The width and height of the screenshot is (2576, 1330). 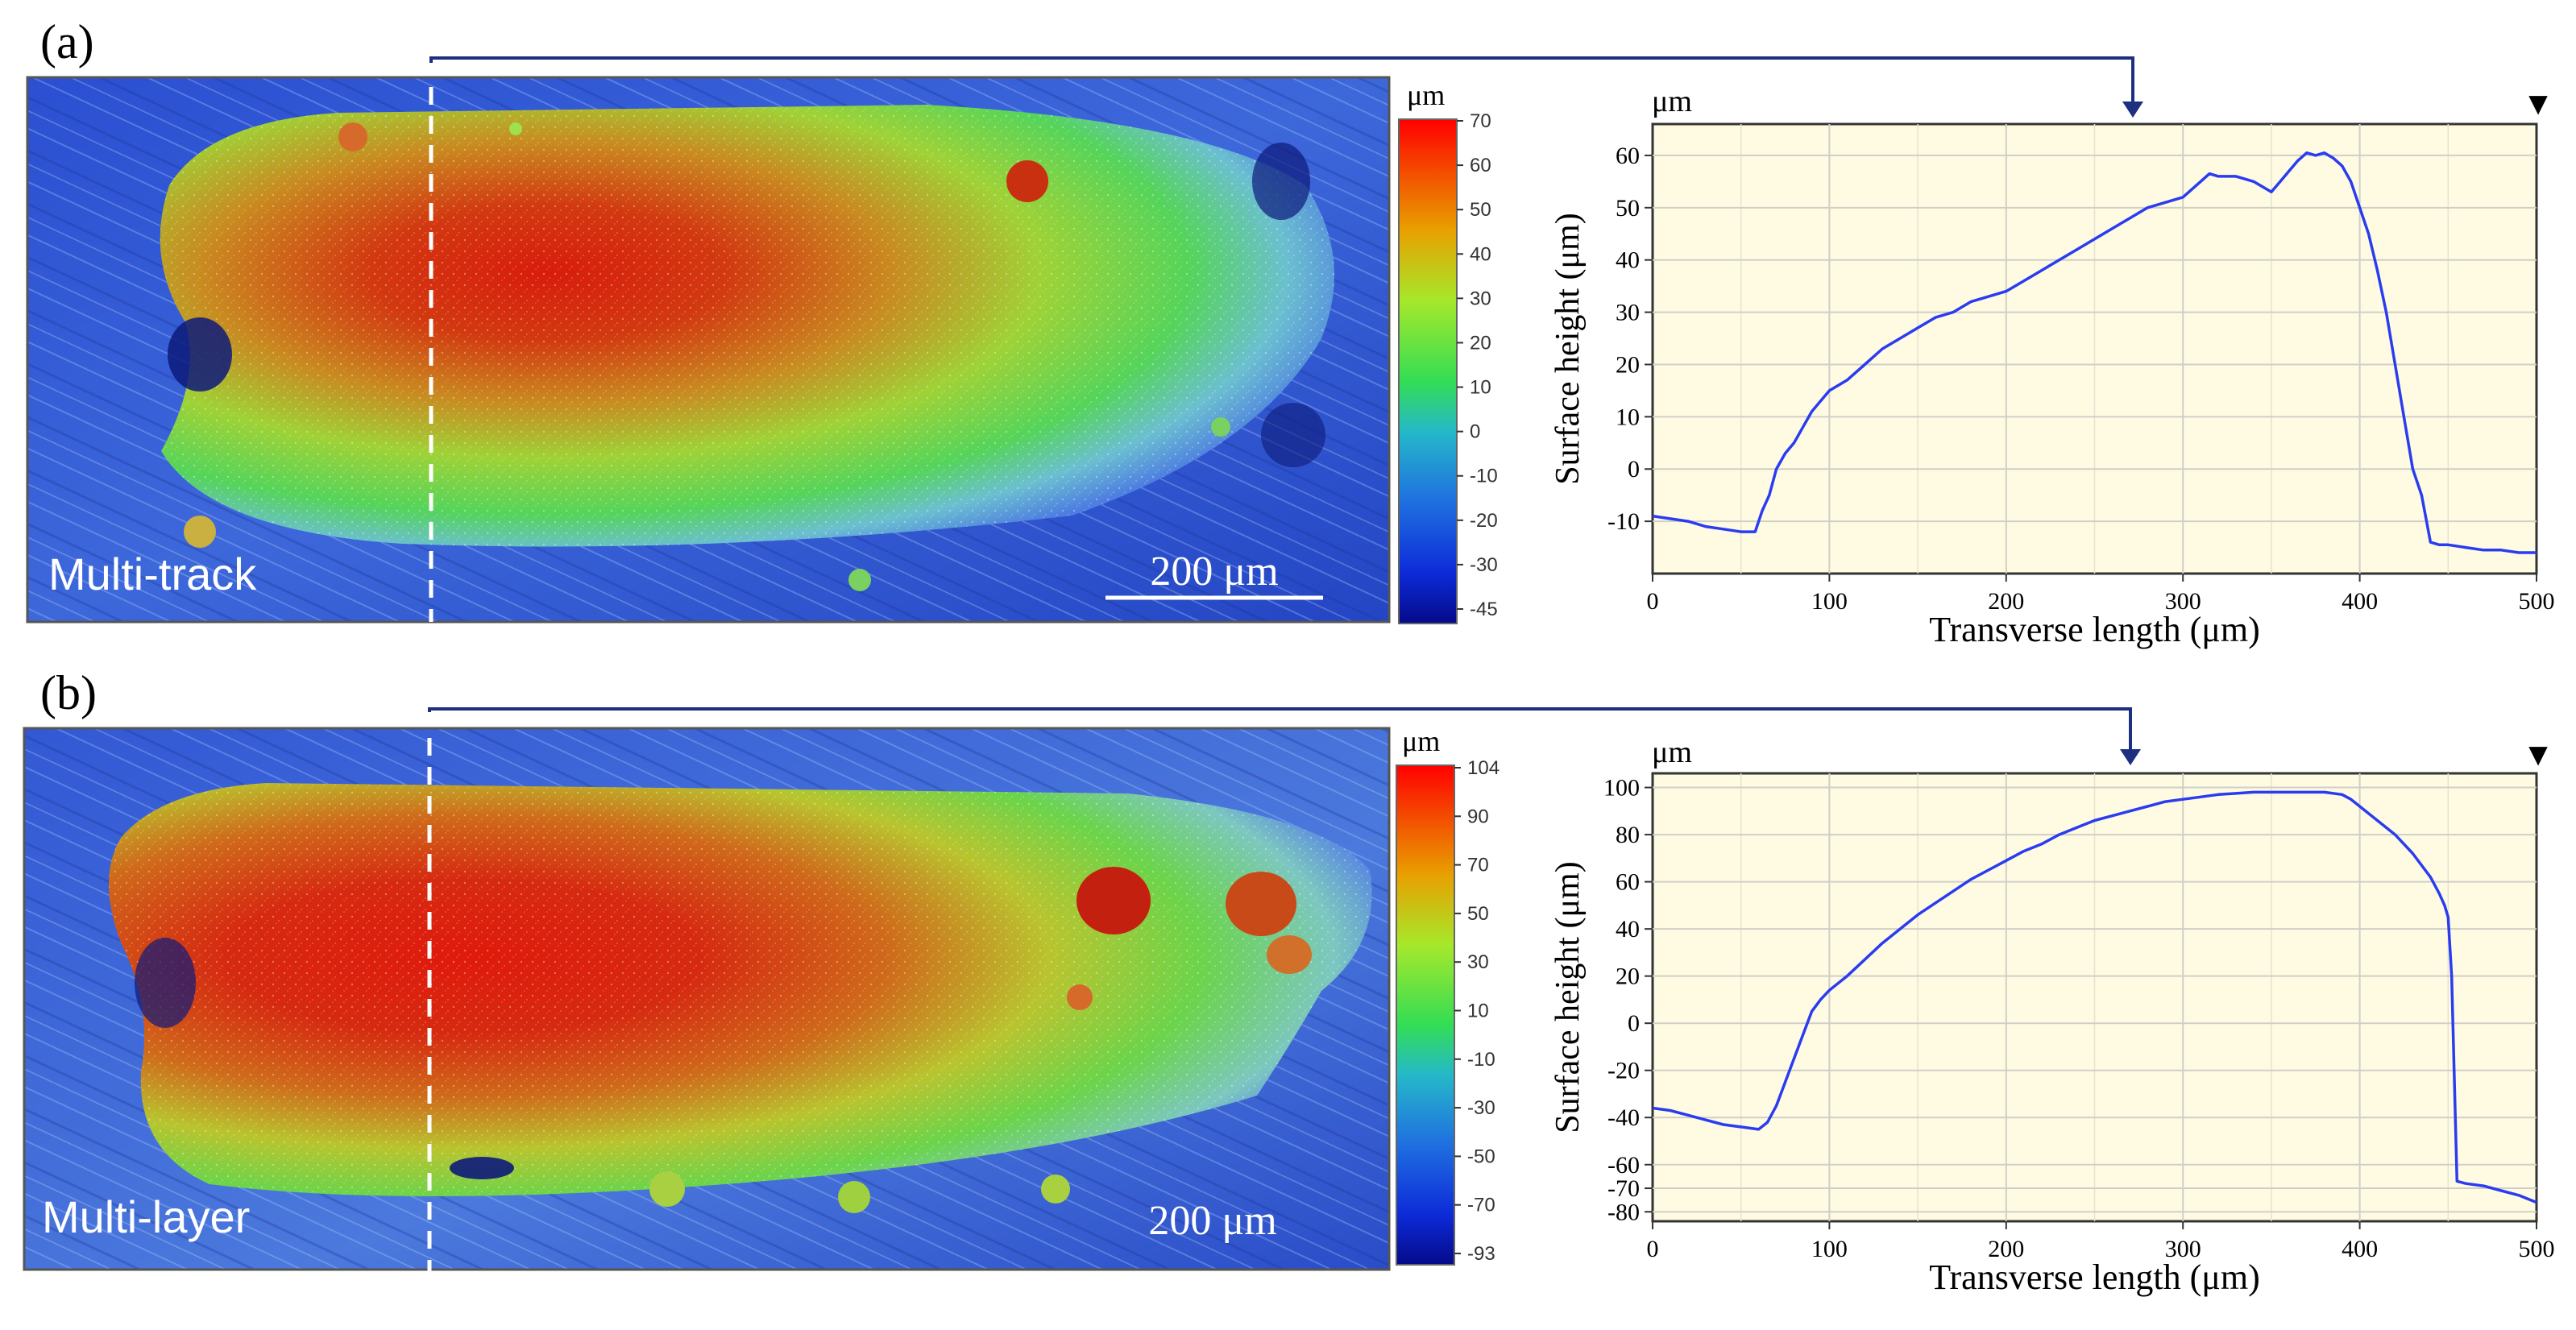 I want to click on panel-a-x-axis-title: Transverse length (μm), so click(x=2094, y=629).